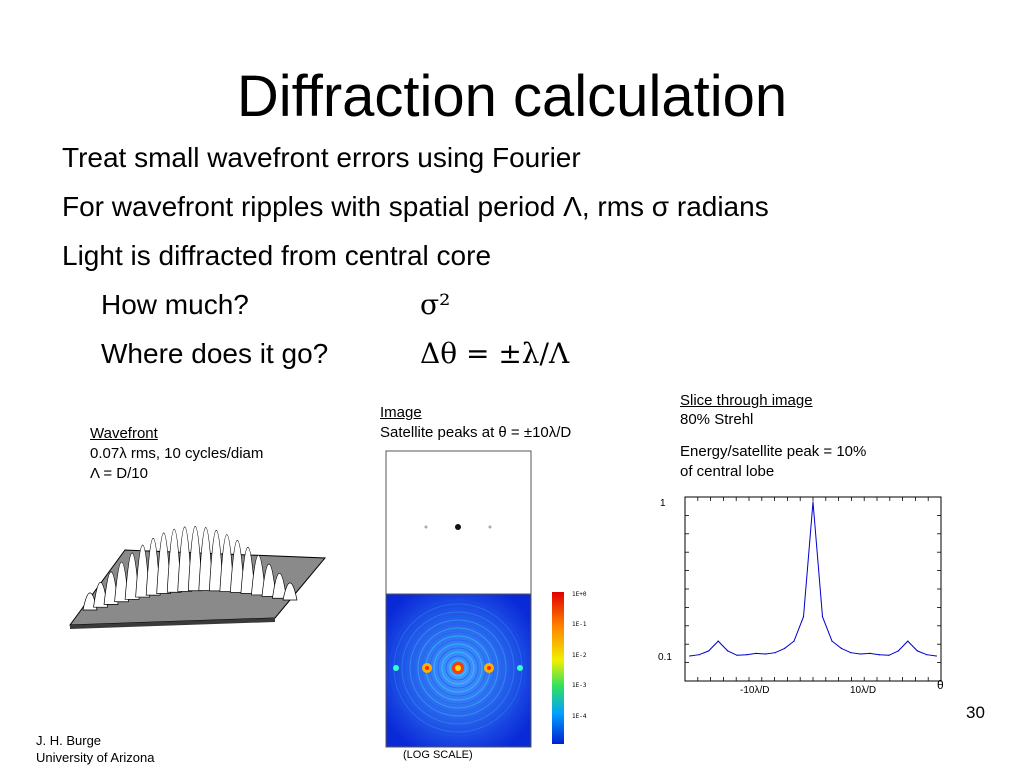 The width and height of the screenshot is (1024, 768). Describe the element at coordinates (95, 749) in the screenshot. I see `footer: J. H. Burge University of Arizona` at that location.